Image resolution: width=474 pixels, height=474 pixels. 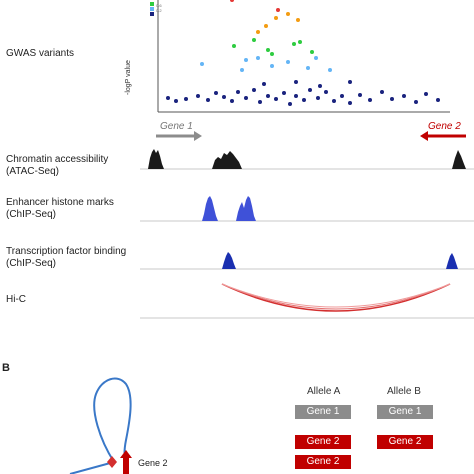 What do you see at coordinates (92, 467) in the screenshot?
I see `dna-strand` at bounding box center [92, 467].